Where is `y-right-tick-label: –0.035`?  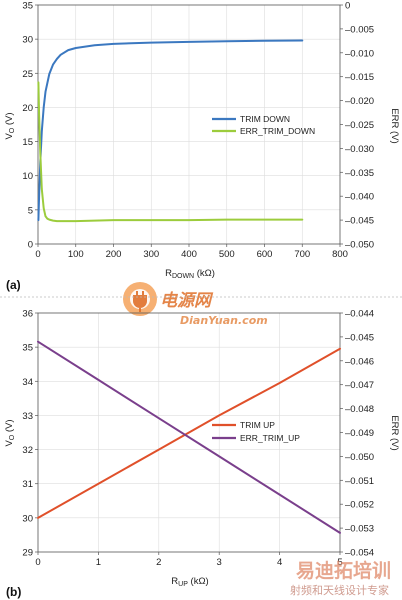 y-right-tick-label: –0.035 is located at coordinates (359, 173).